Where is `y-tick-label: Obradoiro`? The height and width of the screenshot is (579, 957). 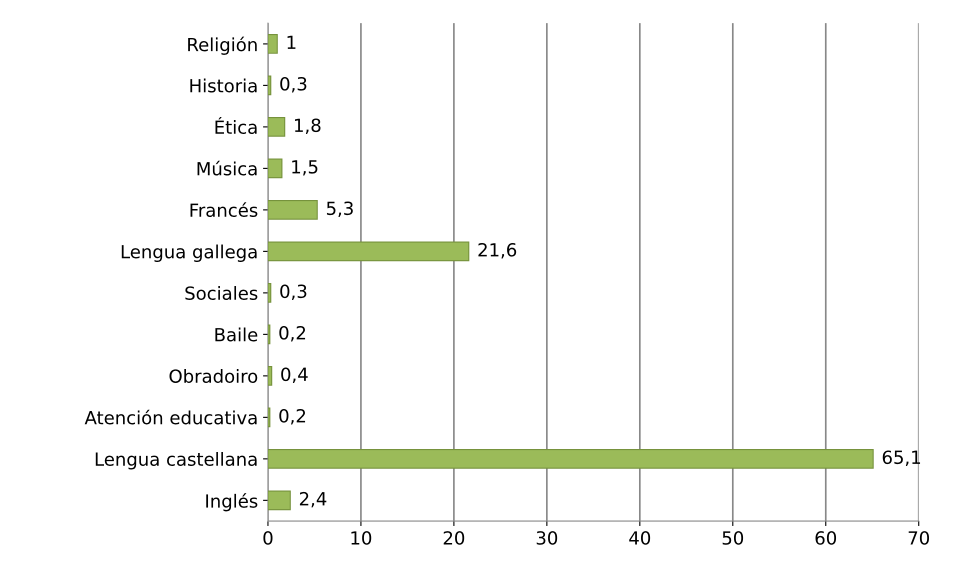
y-tick-label: Obradoiro is located at coordinates (214, 376).